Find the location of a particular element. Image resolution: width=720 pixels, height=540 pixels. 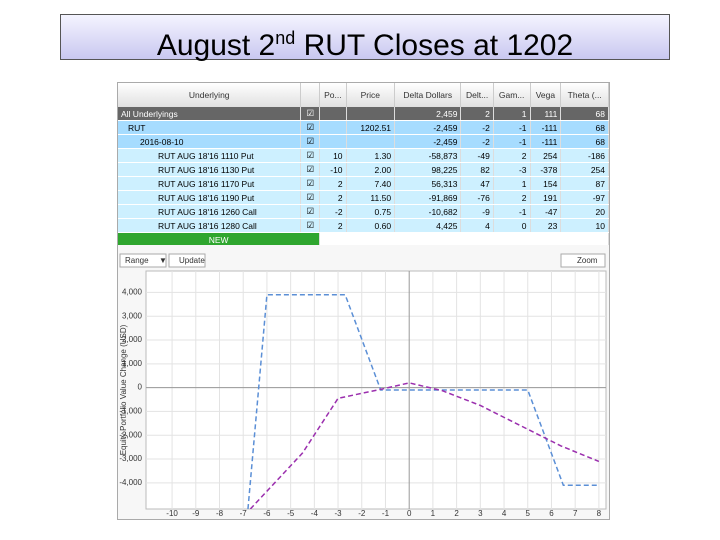

dropdown-arrow: ▼ is located at coordinates (163, 260).